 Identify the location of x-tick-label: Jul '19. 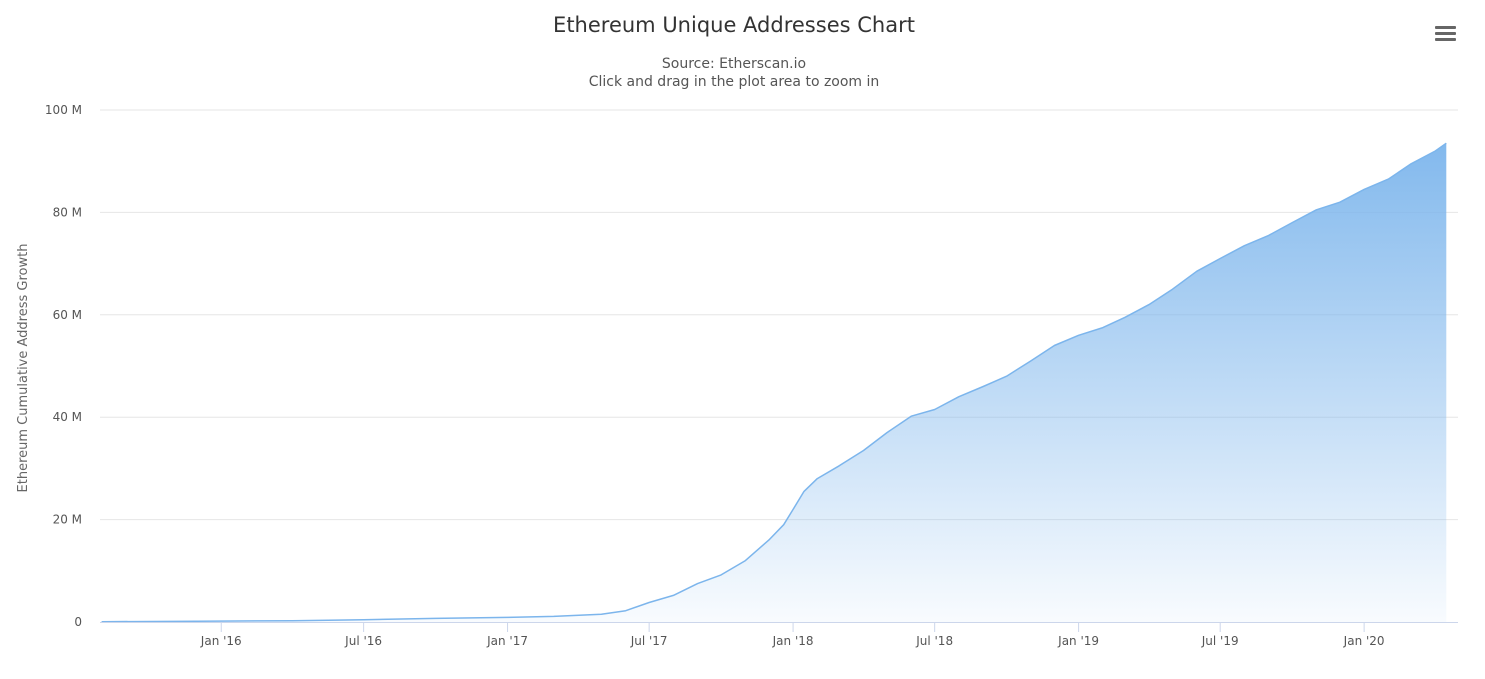
(1220, 641).